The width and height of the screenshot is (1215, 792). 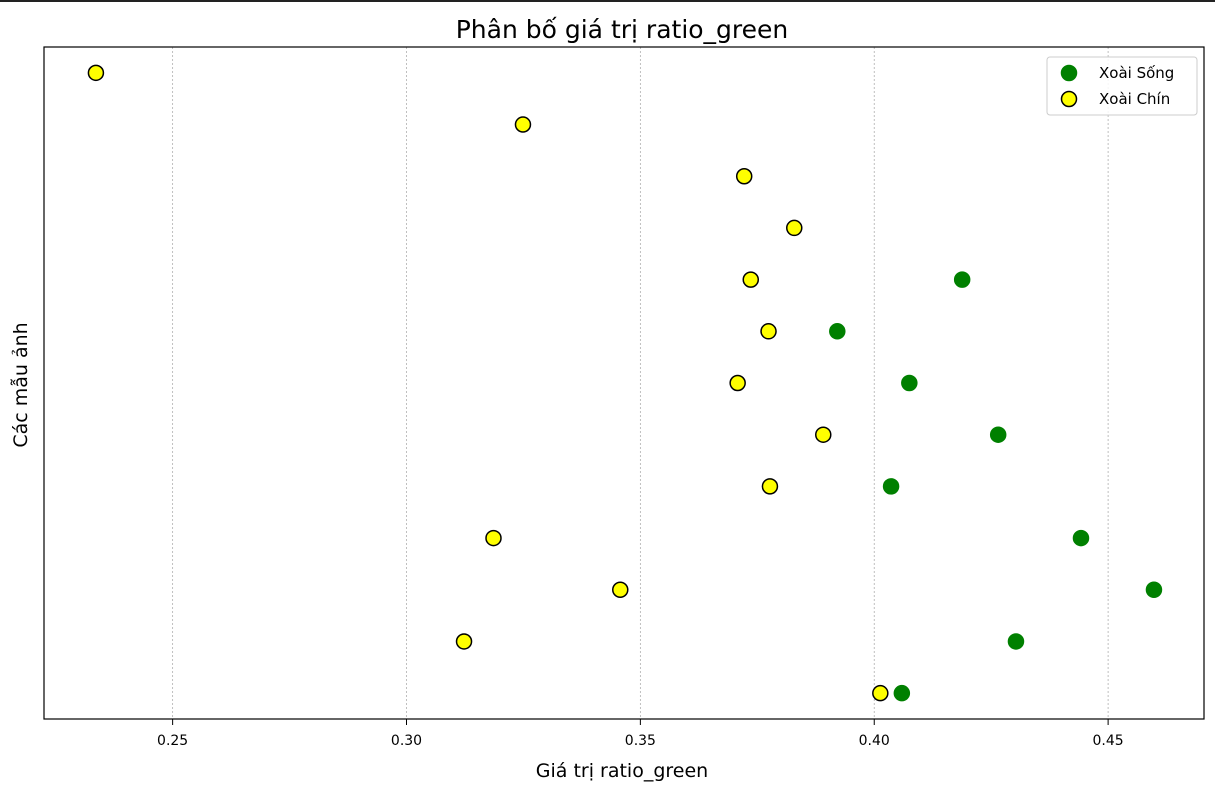 What do you see at coordinates (20, 384) in the screenshot?
I see `y-axis-label: Các mẫu ảnh` at bounding box center [20, 384].